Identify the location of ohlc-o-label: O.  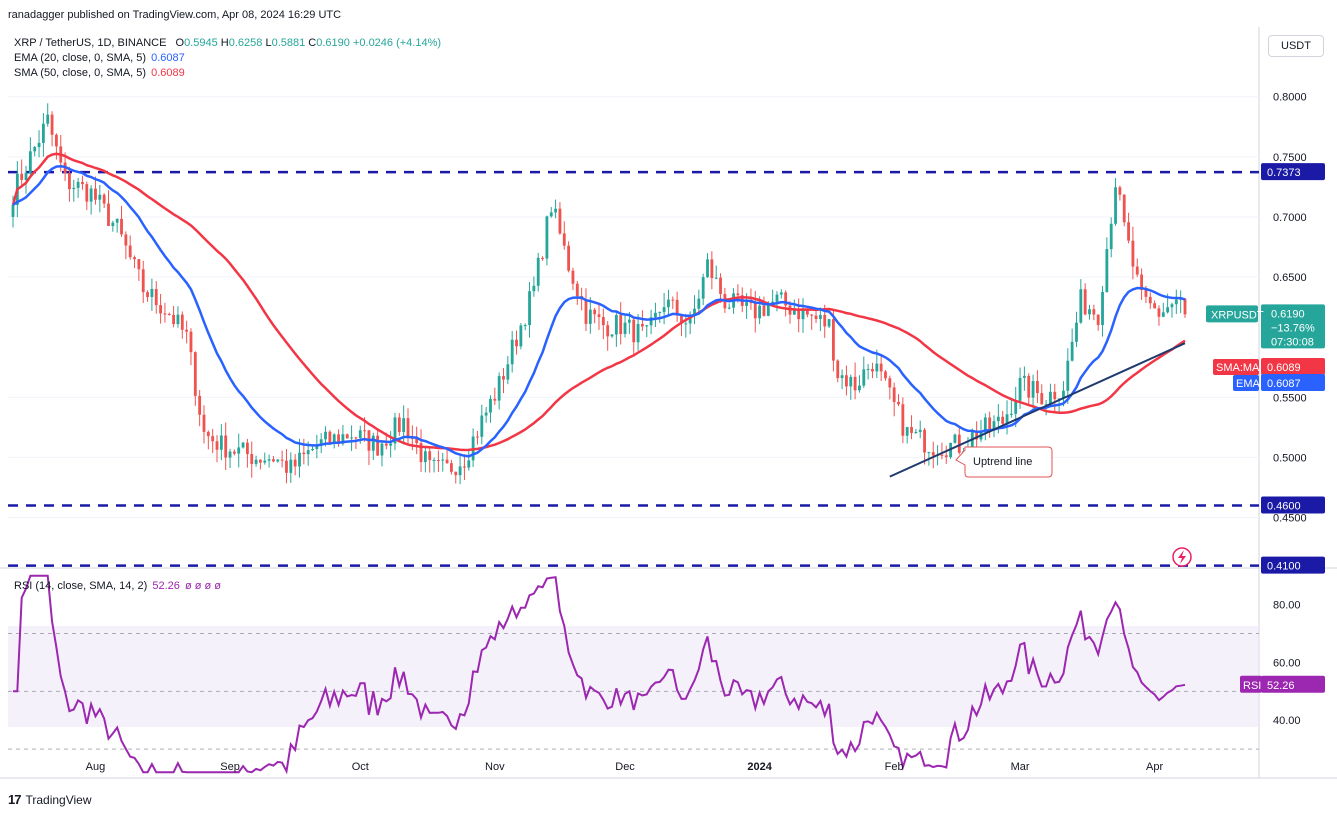
(180, 43).